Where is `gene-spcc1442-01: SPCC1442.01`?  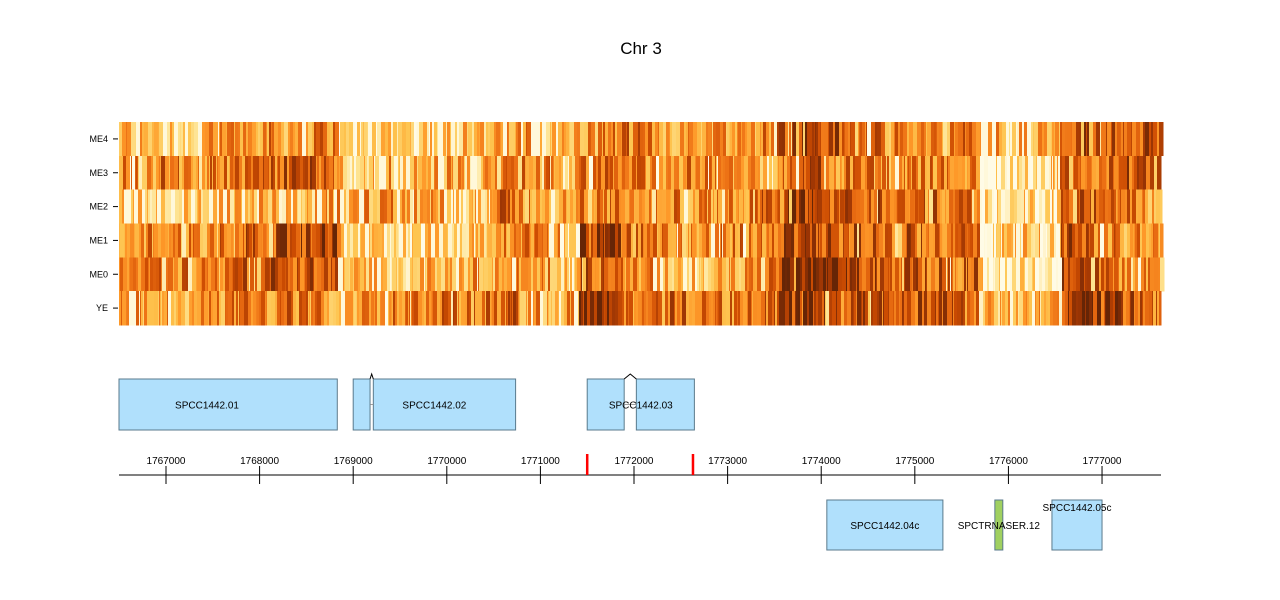 gene-spcc1442-01: SPCC1442.01 is located at coordinates (228, 404).